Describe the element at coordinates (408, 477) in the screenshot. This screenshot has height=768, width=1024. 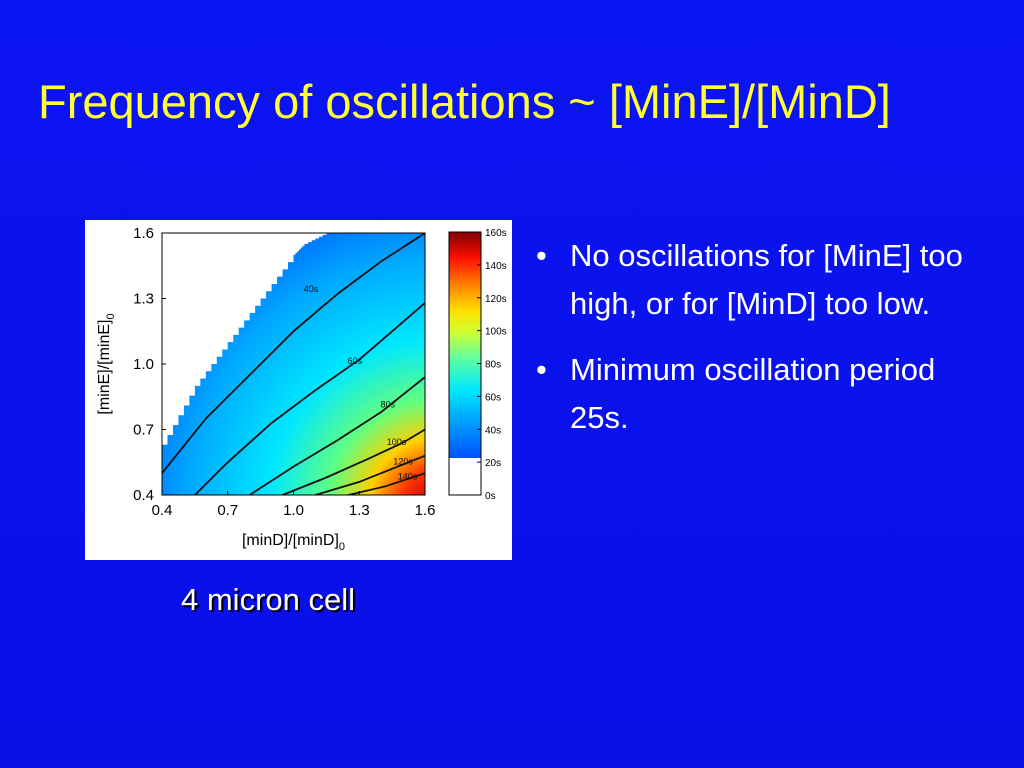
I see `contour-label: 140s` at that location.